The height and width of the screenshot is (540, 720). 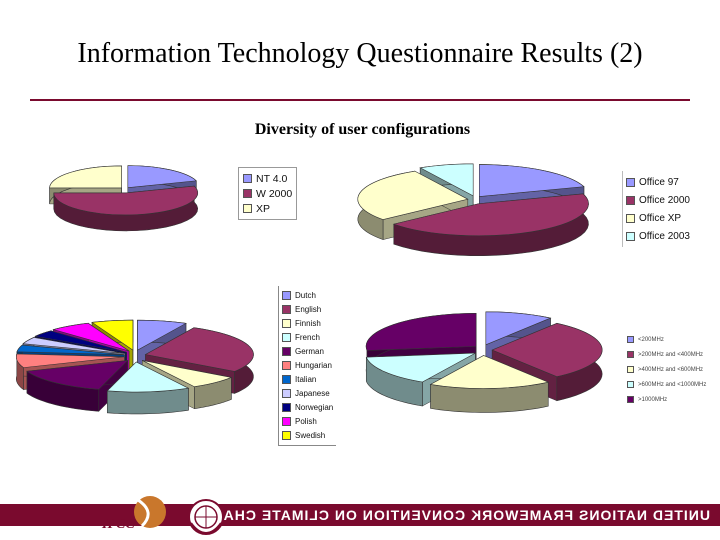 I want to click on legend-2-label-polish: Polish, so click(x=306, y=422).